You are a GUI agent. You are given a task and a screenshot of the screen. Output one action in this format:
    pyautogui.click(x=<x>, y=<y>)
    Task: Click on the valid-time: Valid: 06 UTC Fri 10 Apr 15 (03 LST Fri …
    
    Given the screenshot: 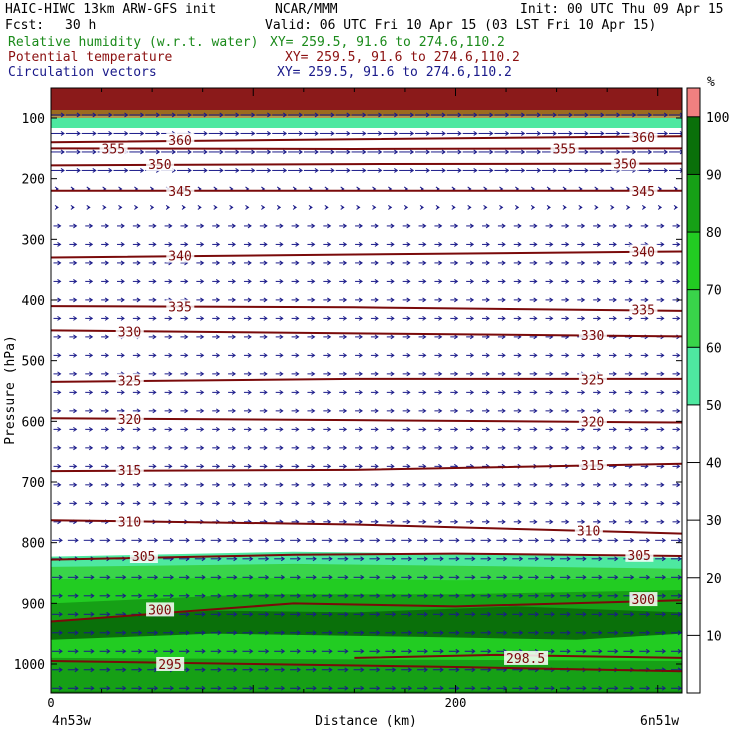 What is the action you would take?
    pyautogui.click(x=461, y=25)
    